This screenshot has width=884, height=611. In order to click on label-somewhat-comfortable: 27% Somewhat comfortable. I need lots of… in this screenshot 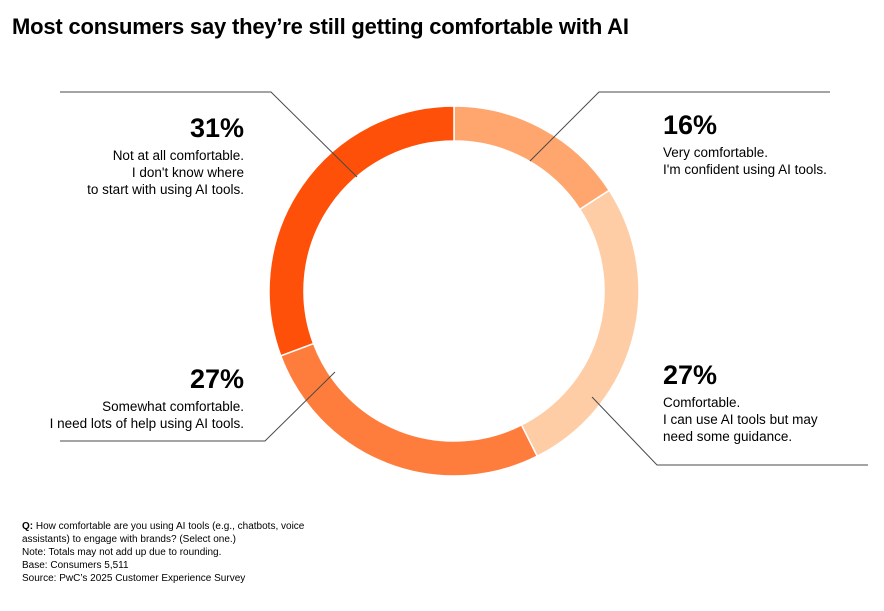, I will do `click(147, 398)`.